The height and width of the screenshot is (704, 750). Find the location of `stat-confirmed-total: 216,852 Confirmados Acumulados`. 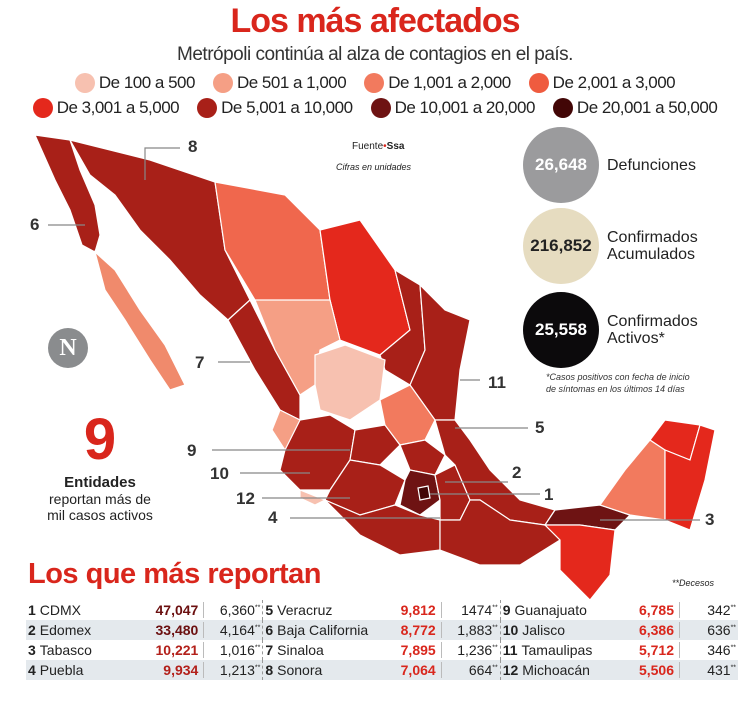

stat-confirmed-total: 216,852 Confirmados Acumulados is located at coordinates (610, 246).